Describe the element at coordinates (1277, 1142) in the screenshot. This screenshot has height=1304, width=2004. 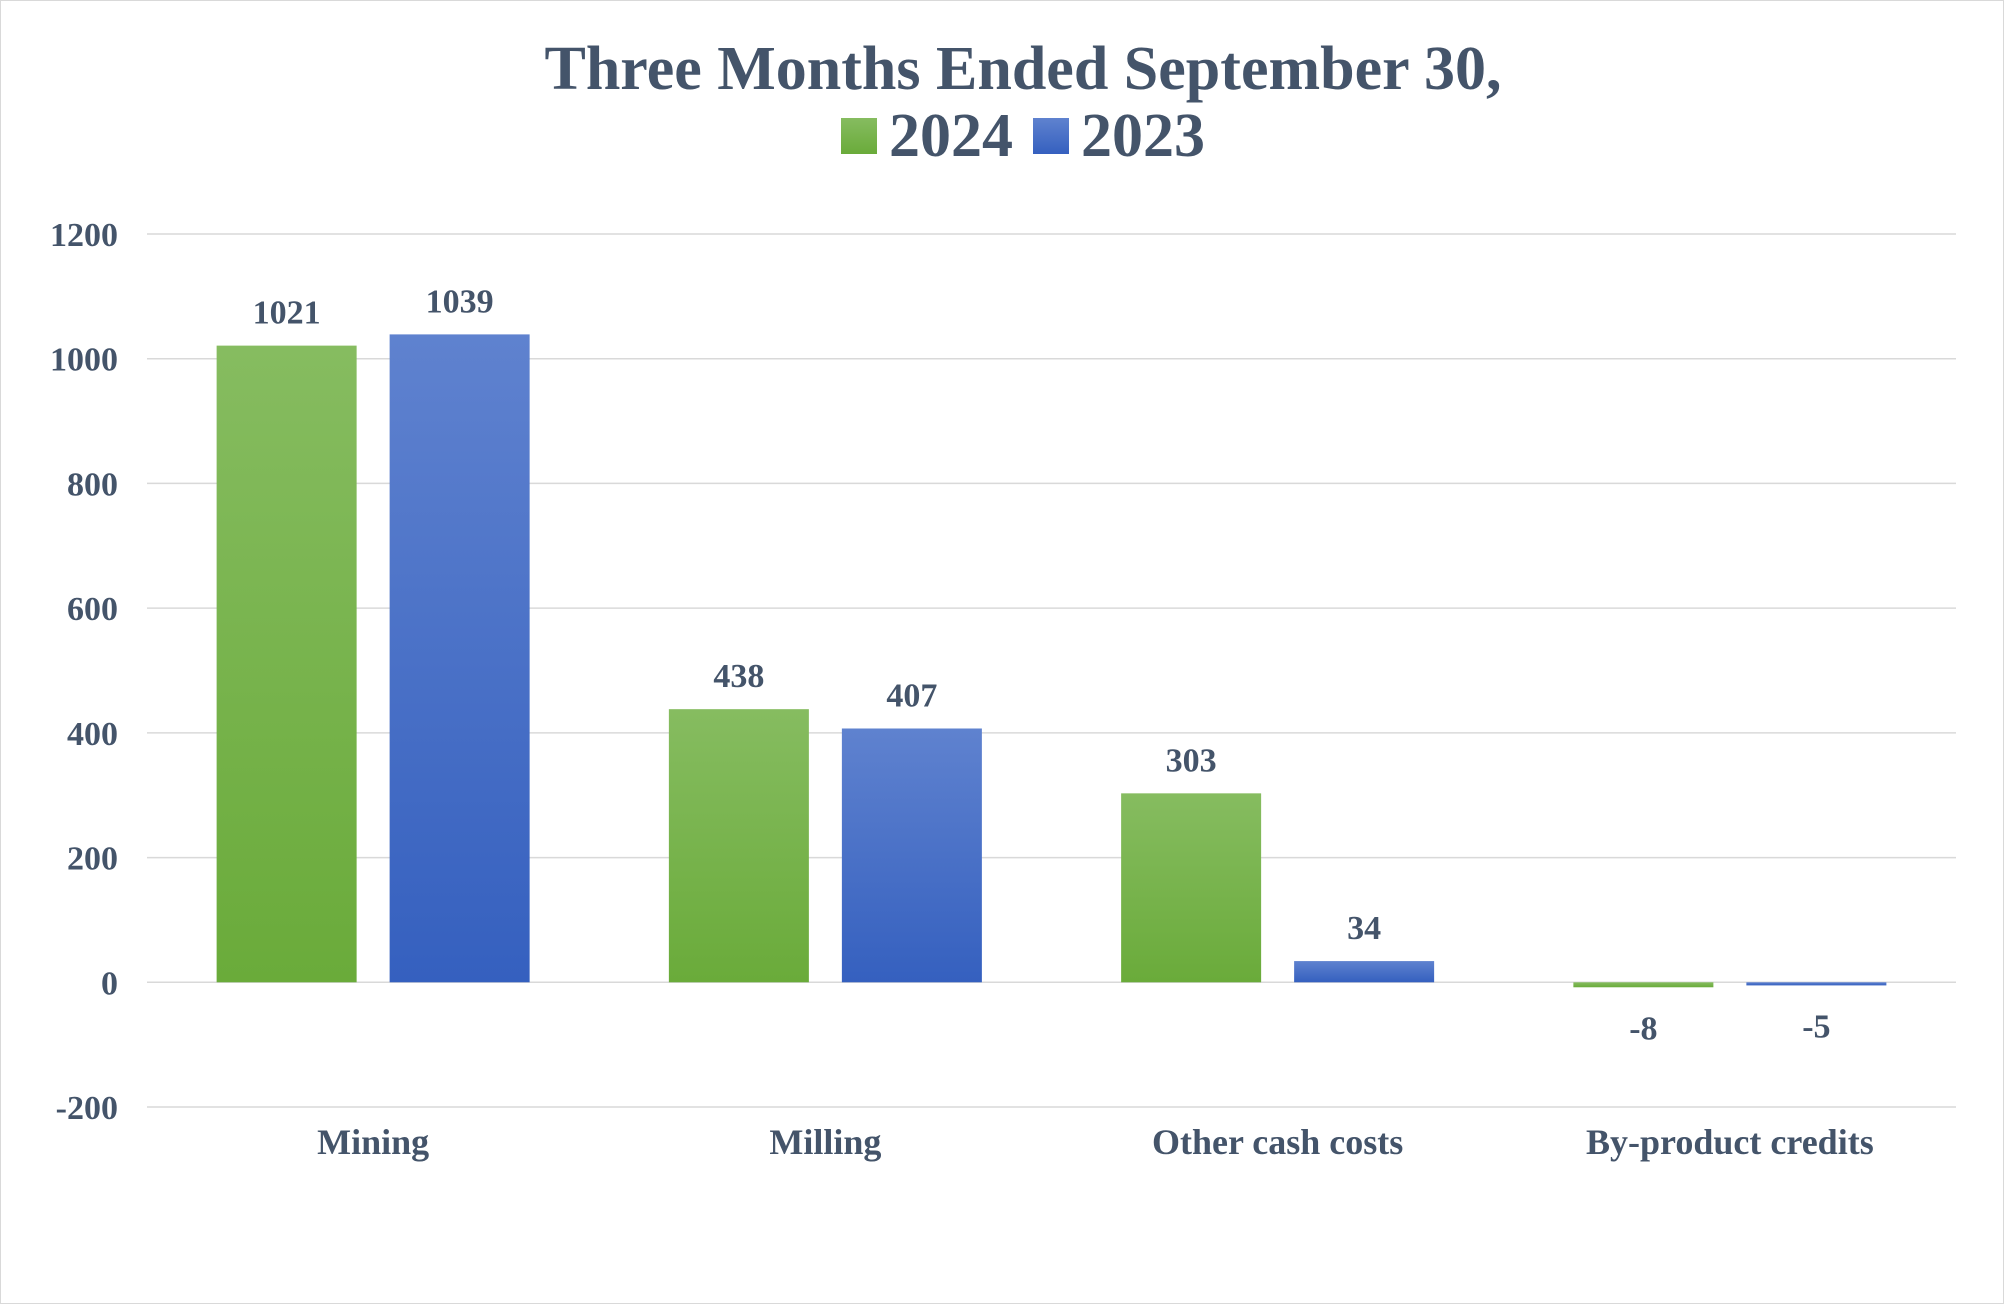
I see `x-category-label: Other cash costs` at that location.